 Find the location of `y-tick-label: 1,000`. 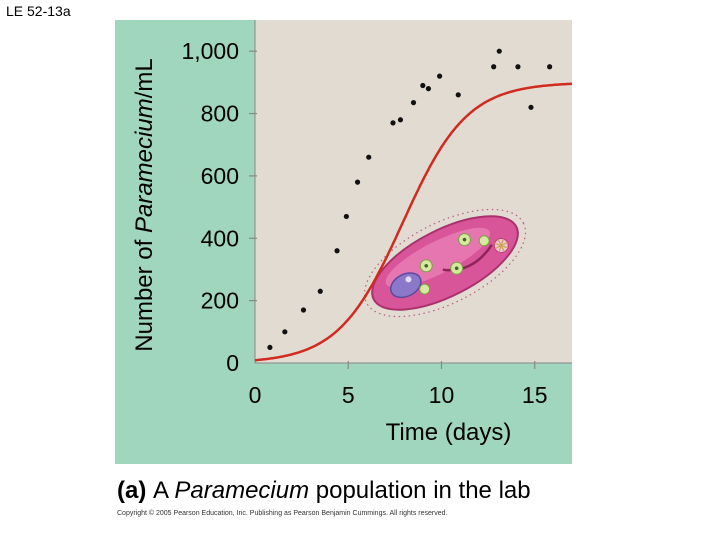

y-tick-label: 1,000 is located at coordinates (210, 51).